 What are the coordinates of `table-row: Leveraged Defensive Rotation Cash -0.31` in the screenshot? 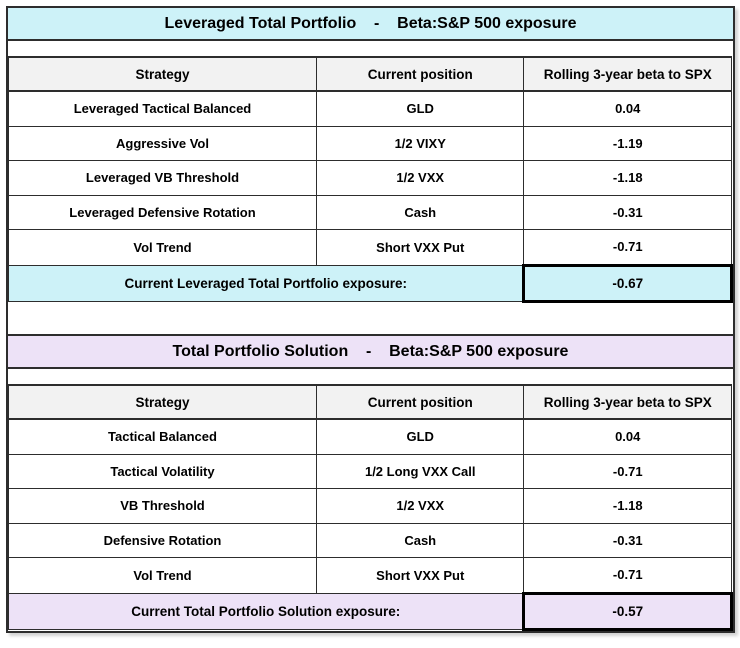 It's located at (370, 212).